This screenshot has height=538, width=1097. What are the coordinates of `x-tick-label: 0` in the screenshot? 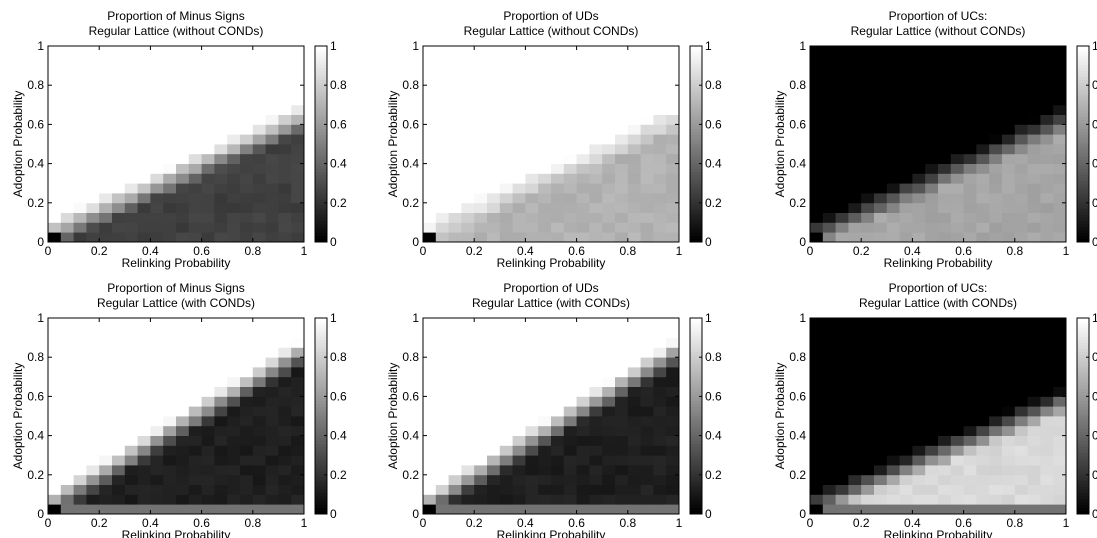 It's located at (48, 523).